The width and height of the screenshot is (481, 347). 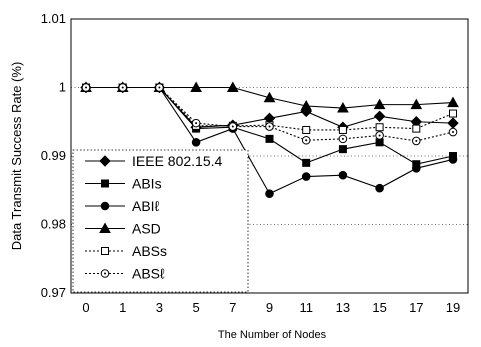 I want to click on x-tick-label-5: 9, so click(x=269, y=307).